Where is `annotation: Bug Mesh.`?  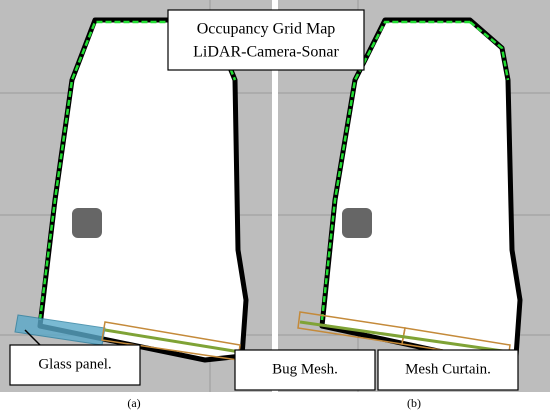 annotation: Bug Mesh. is located at coordinates (305, 369).